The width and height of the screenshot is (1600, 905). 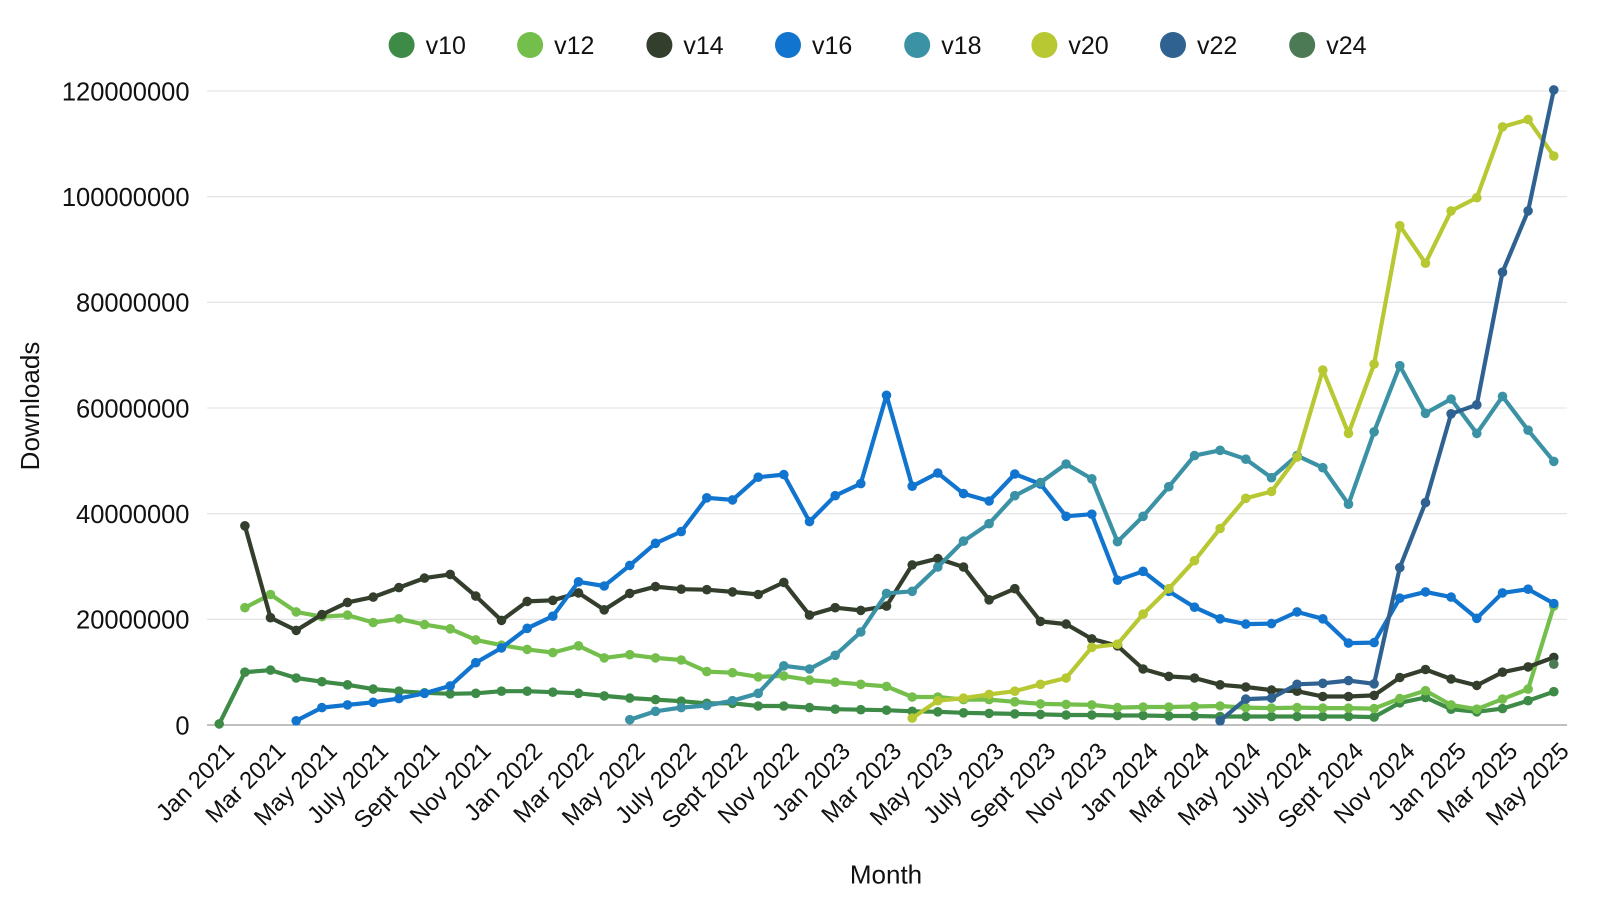 I want to click on svg-text: v22, so click(x=1217, y=46).